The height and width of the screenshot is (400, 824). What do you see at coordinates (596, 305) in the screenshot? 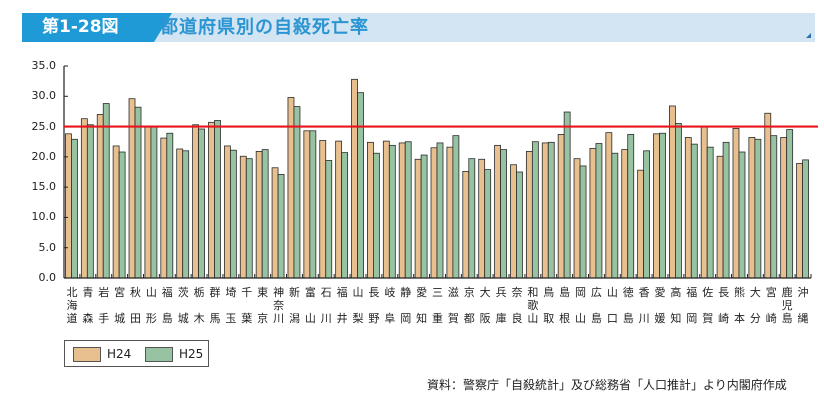
I see `x-tick-label: 広 島` at bounding box center [596, 305].